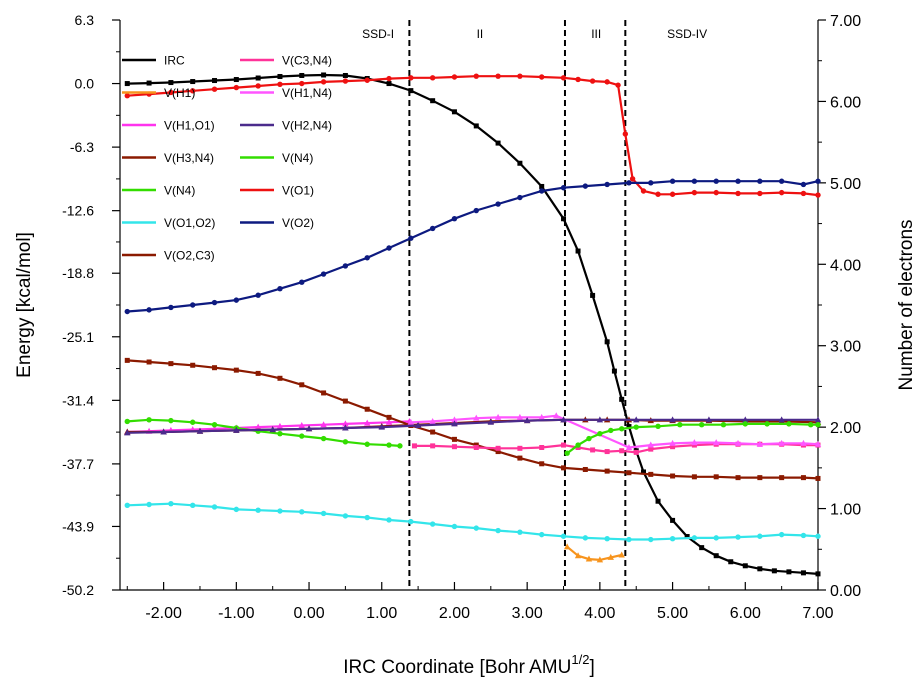 This screenshot has width=918, height=684. What do you see at coordinates (468, 665) in the screenshot?
I see `x-axis-label: IRC Coordinate [Bohr AMU1/2]` at bounding box center [468, 665].